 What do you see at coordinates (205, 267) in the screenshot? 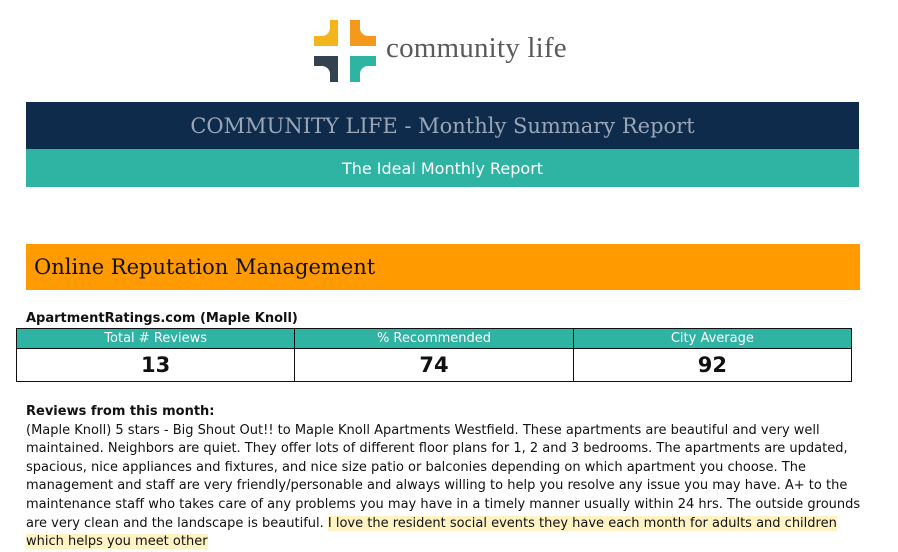
I see `section-title: Online Reputation Management` at bounding box center [205, 267].